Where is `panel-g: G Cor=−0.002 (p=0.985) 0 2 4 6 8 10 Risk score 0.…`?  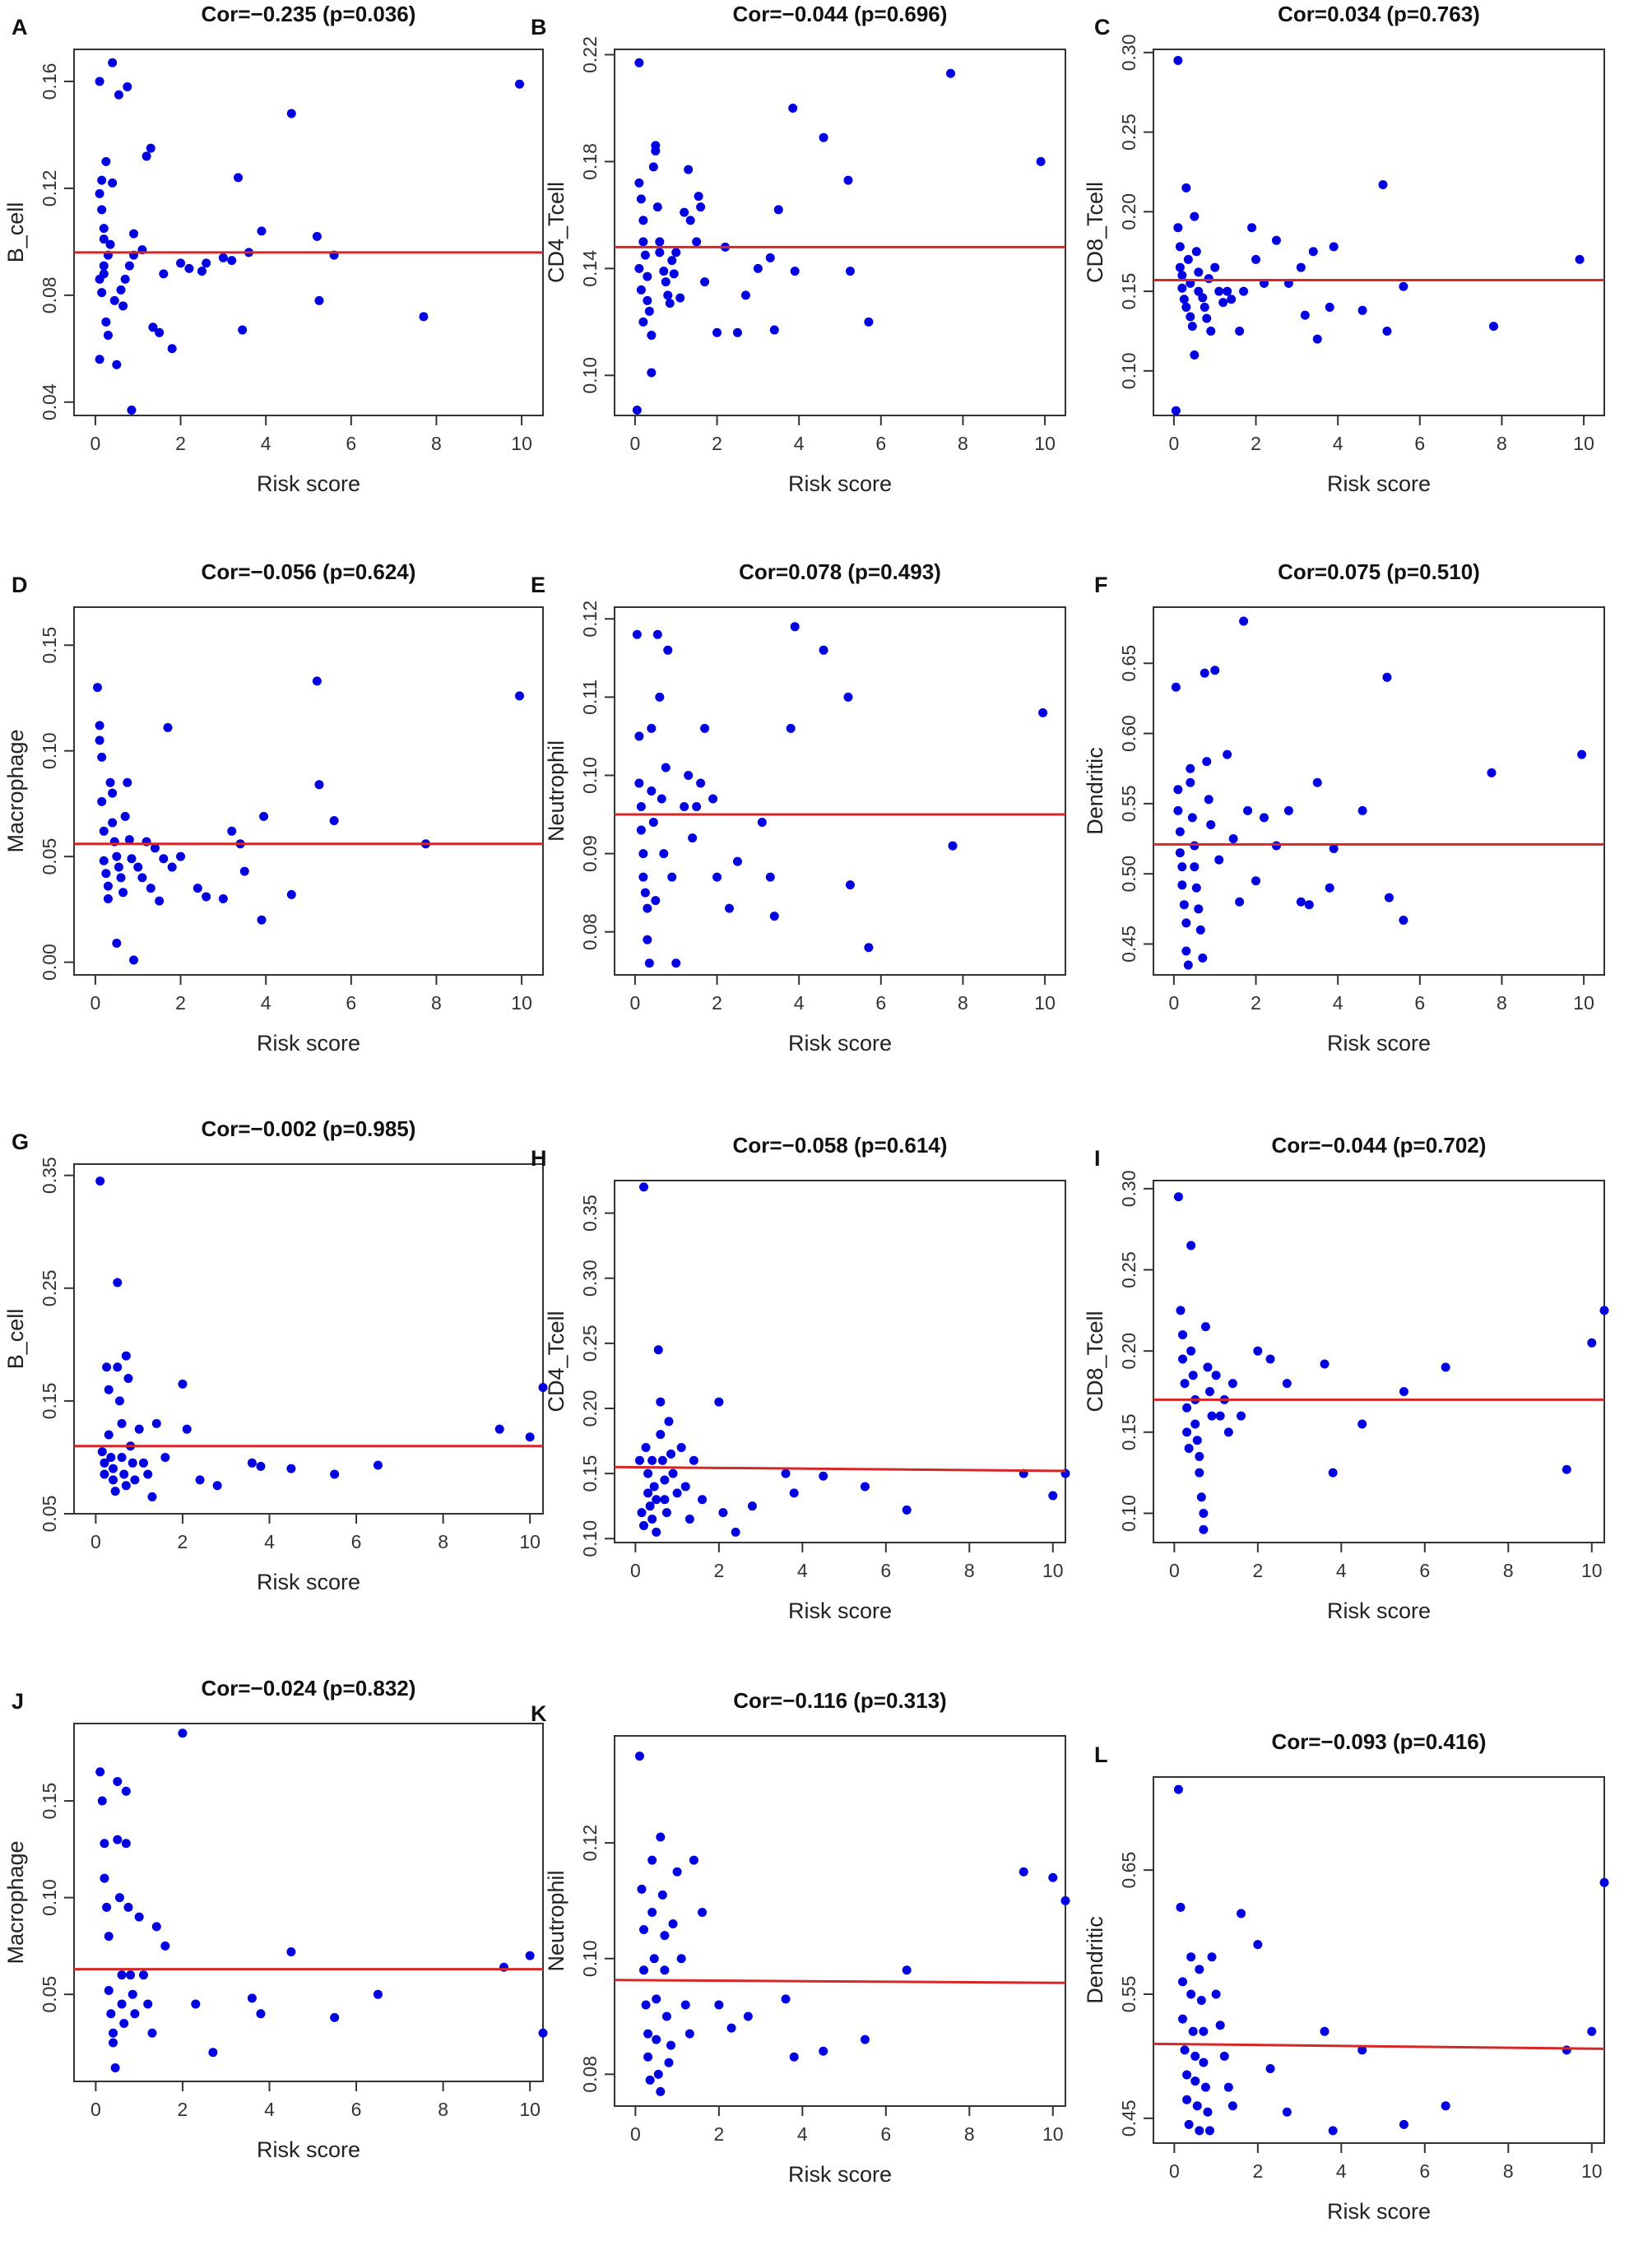 panel-g: G Cor=−0.002 (p=0.985) 0 2 4 6 8 10 Risk score 0.… is located at coordinates (276, 1355).